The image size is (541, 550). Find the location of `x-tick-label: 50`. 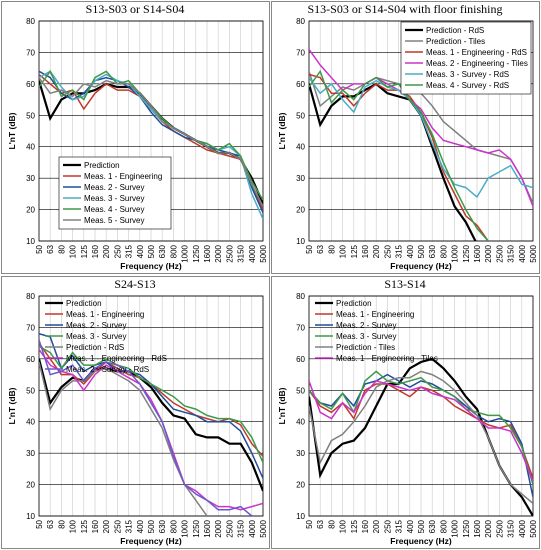

x-tick-label: 50 is located at coordinates (39, 248).